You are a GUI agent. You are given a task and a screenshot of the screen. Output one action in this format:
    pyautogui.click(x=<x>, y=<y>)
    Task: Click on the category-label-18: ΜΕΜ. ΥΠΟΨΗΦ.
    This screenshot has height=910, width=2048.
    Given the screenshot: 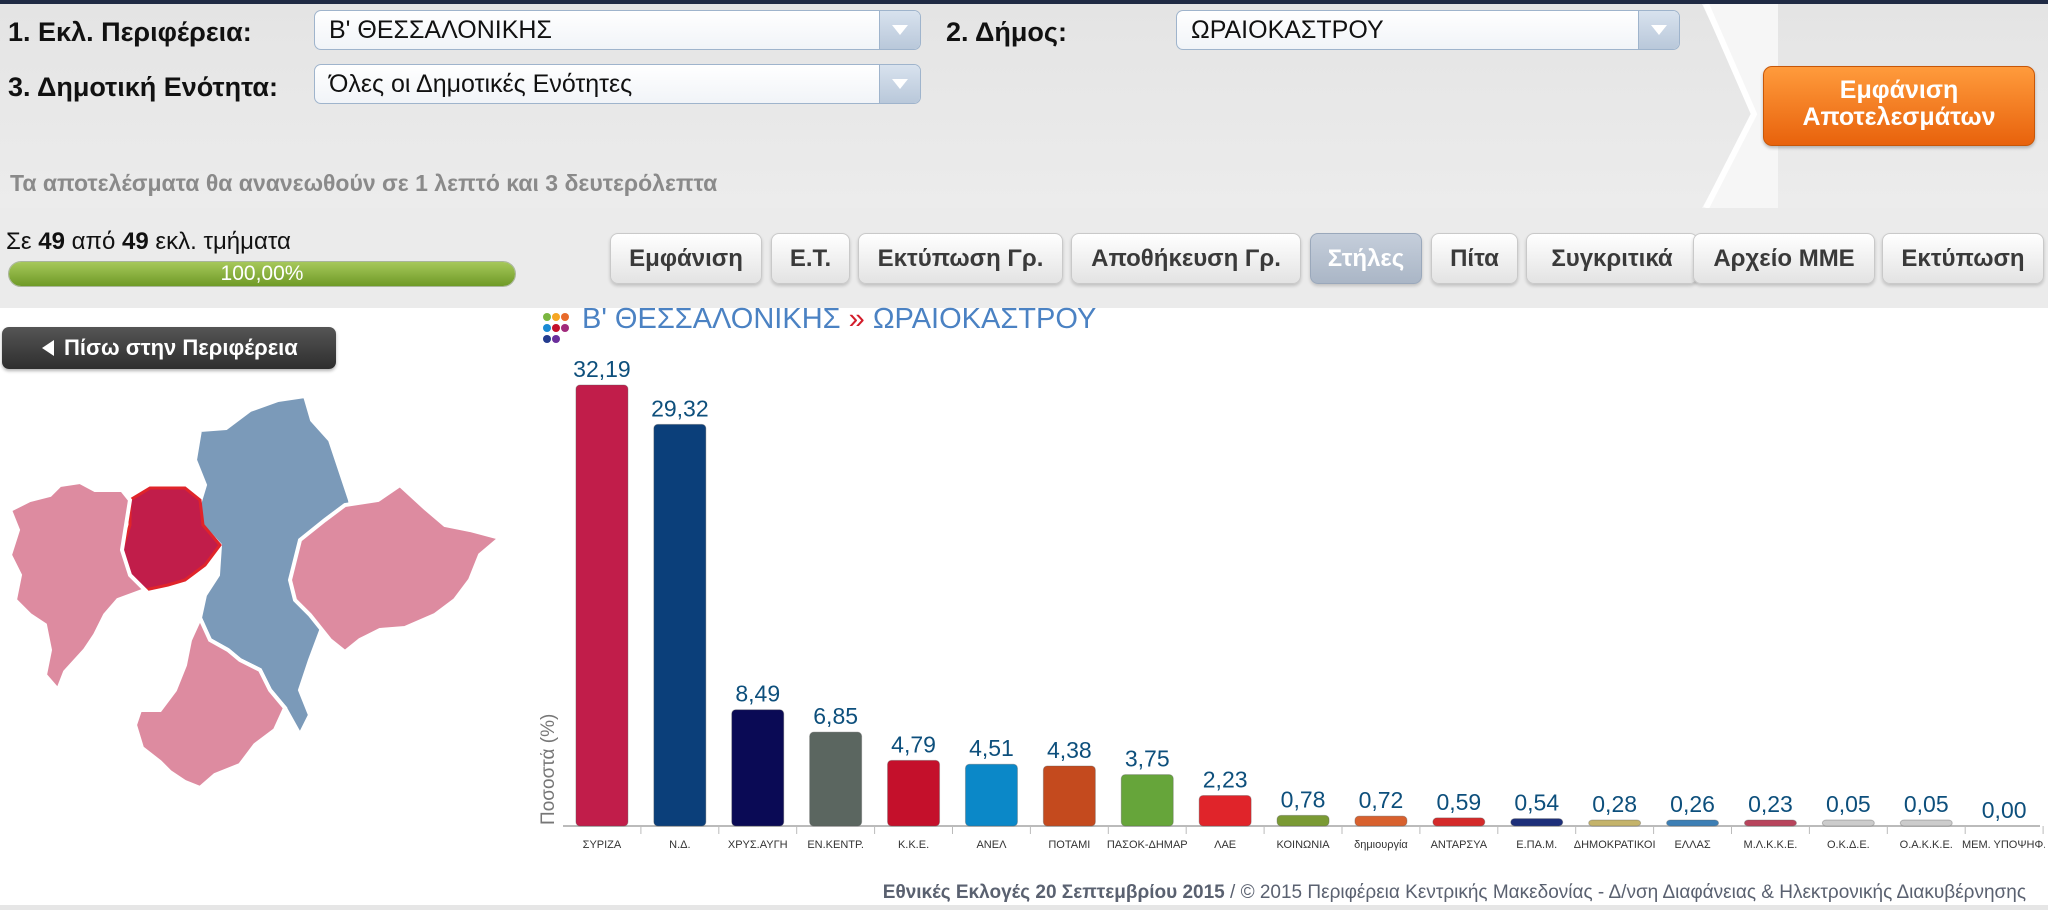 What is the action you would take?
    pyautogui.click(x=2003, y=845)
    